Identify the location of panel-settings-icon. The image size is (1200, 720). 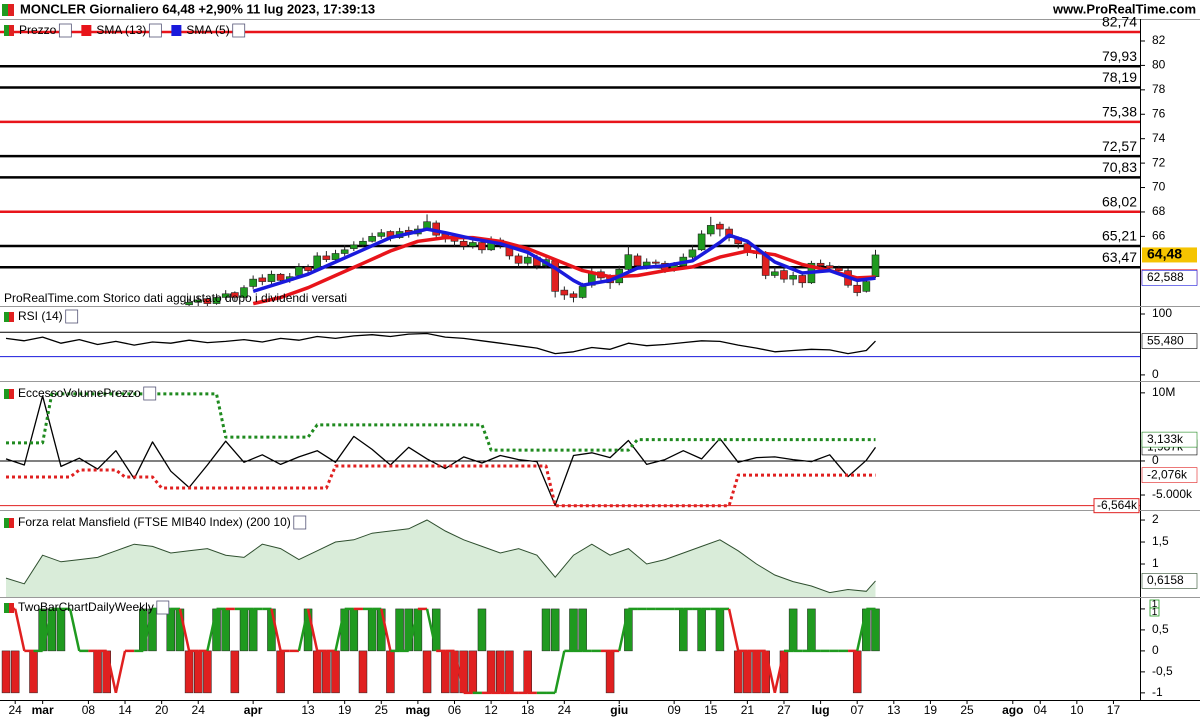
(163, 607).